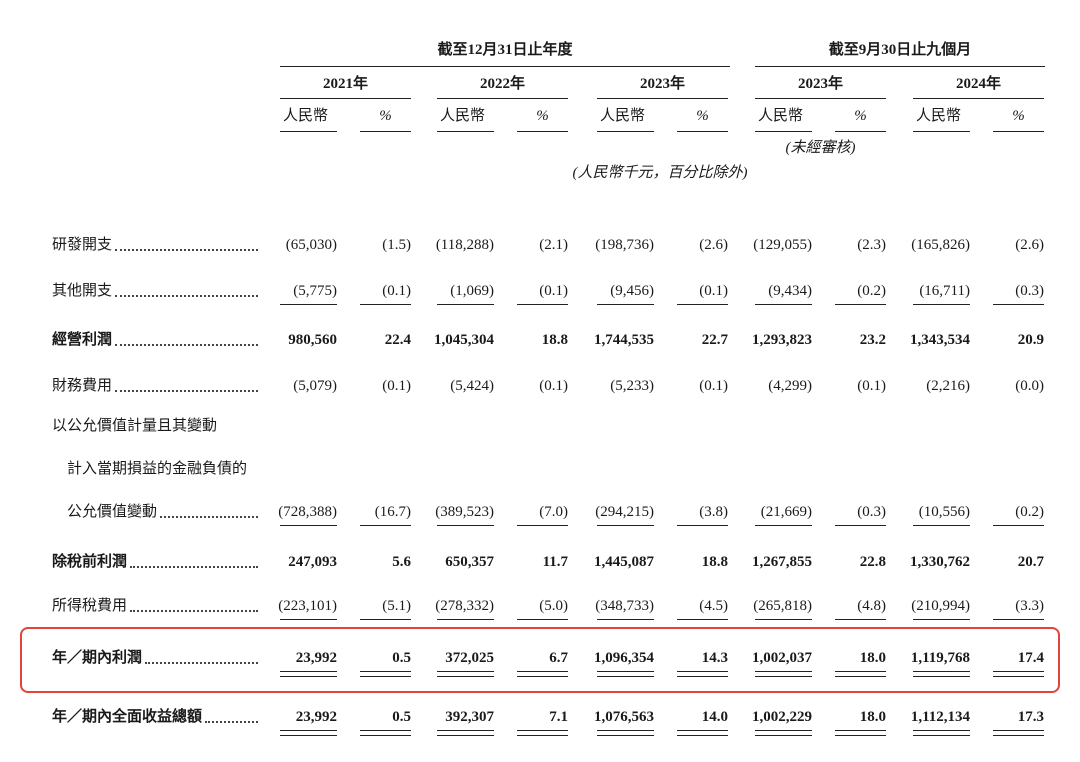 This screenshot has width=1080, height=762. What do you see at coordinates (464, 245) in the screenshot?
I see `cell-value: (118,288)` at bounding box center [464, 245].